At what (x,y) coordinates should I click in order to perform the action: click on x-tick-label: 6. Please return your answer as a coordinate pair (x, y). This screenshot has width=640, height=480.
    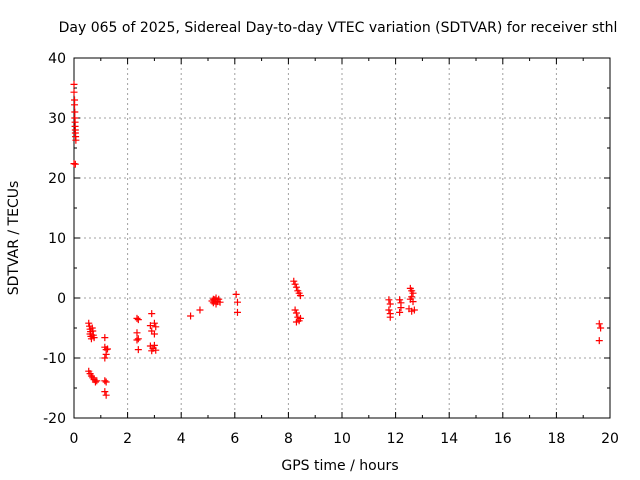
    Looking at the image, I should click on (234, 439).